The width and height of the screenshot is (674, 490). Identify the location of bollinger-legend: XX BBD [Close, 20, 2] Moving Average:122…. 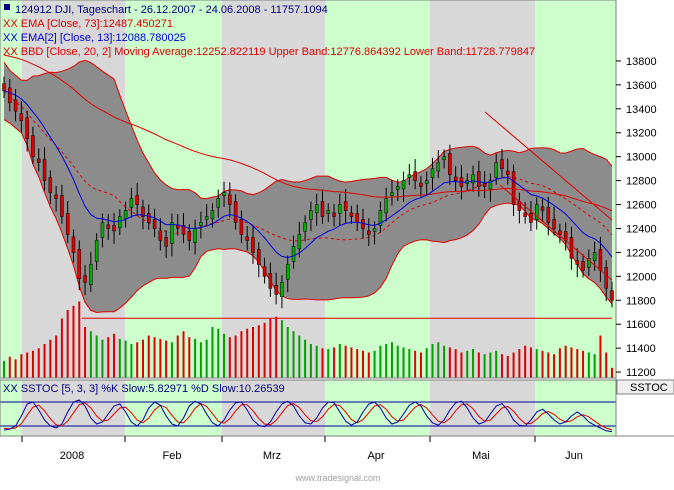
(269, 52).